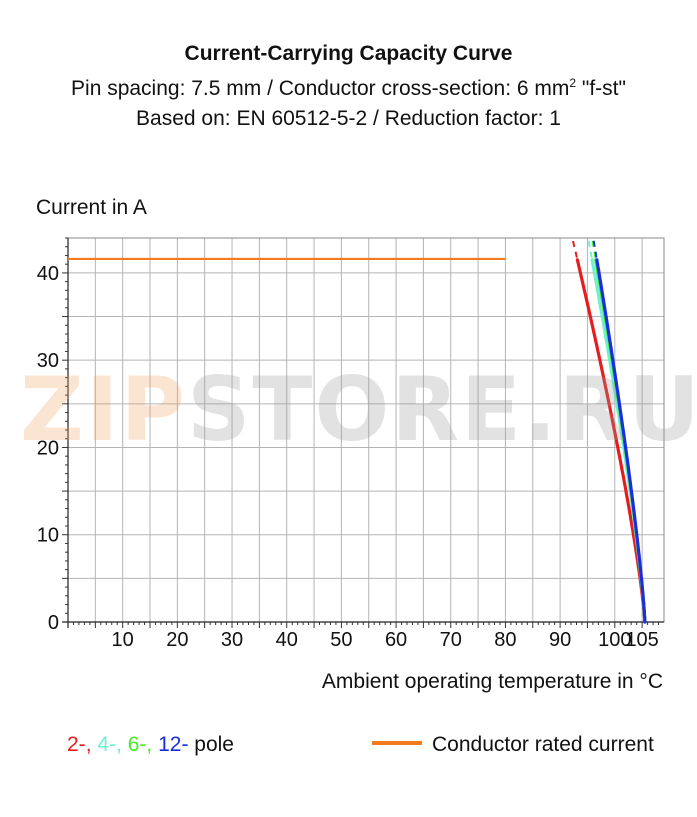 The image size is (697, 817). Describe the element at coordinates (573, 83) in the screenshot. I see `subtitle-1-superscript: 2` at that location.